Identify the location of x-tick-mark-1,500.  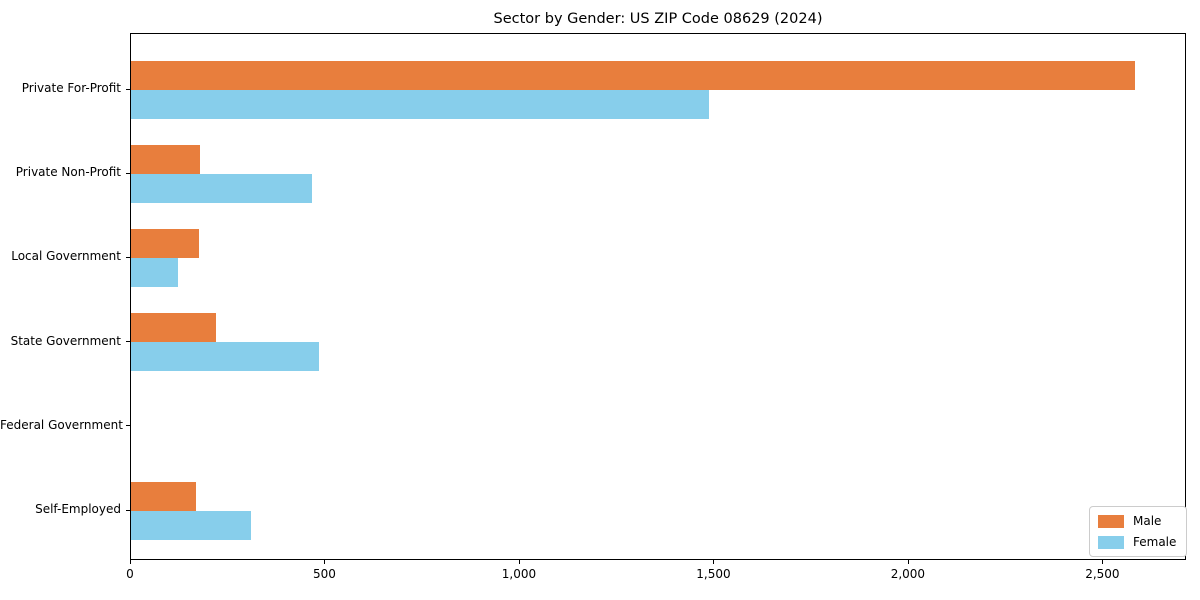
(714, 562).